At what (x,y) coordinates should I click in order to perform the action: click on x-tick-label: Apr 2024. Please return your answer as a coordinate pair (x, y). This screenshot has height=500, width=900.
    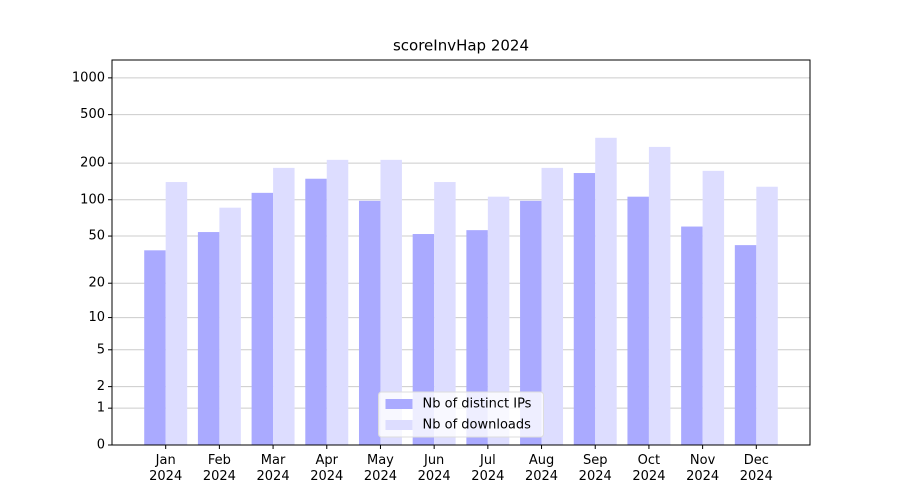
    Looking at the image, I should click on (327, 468).